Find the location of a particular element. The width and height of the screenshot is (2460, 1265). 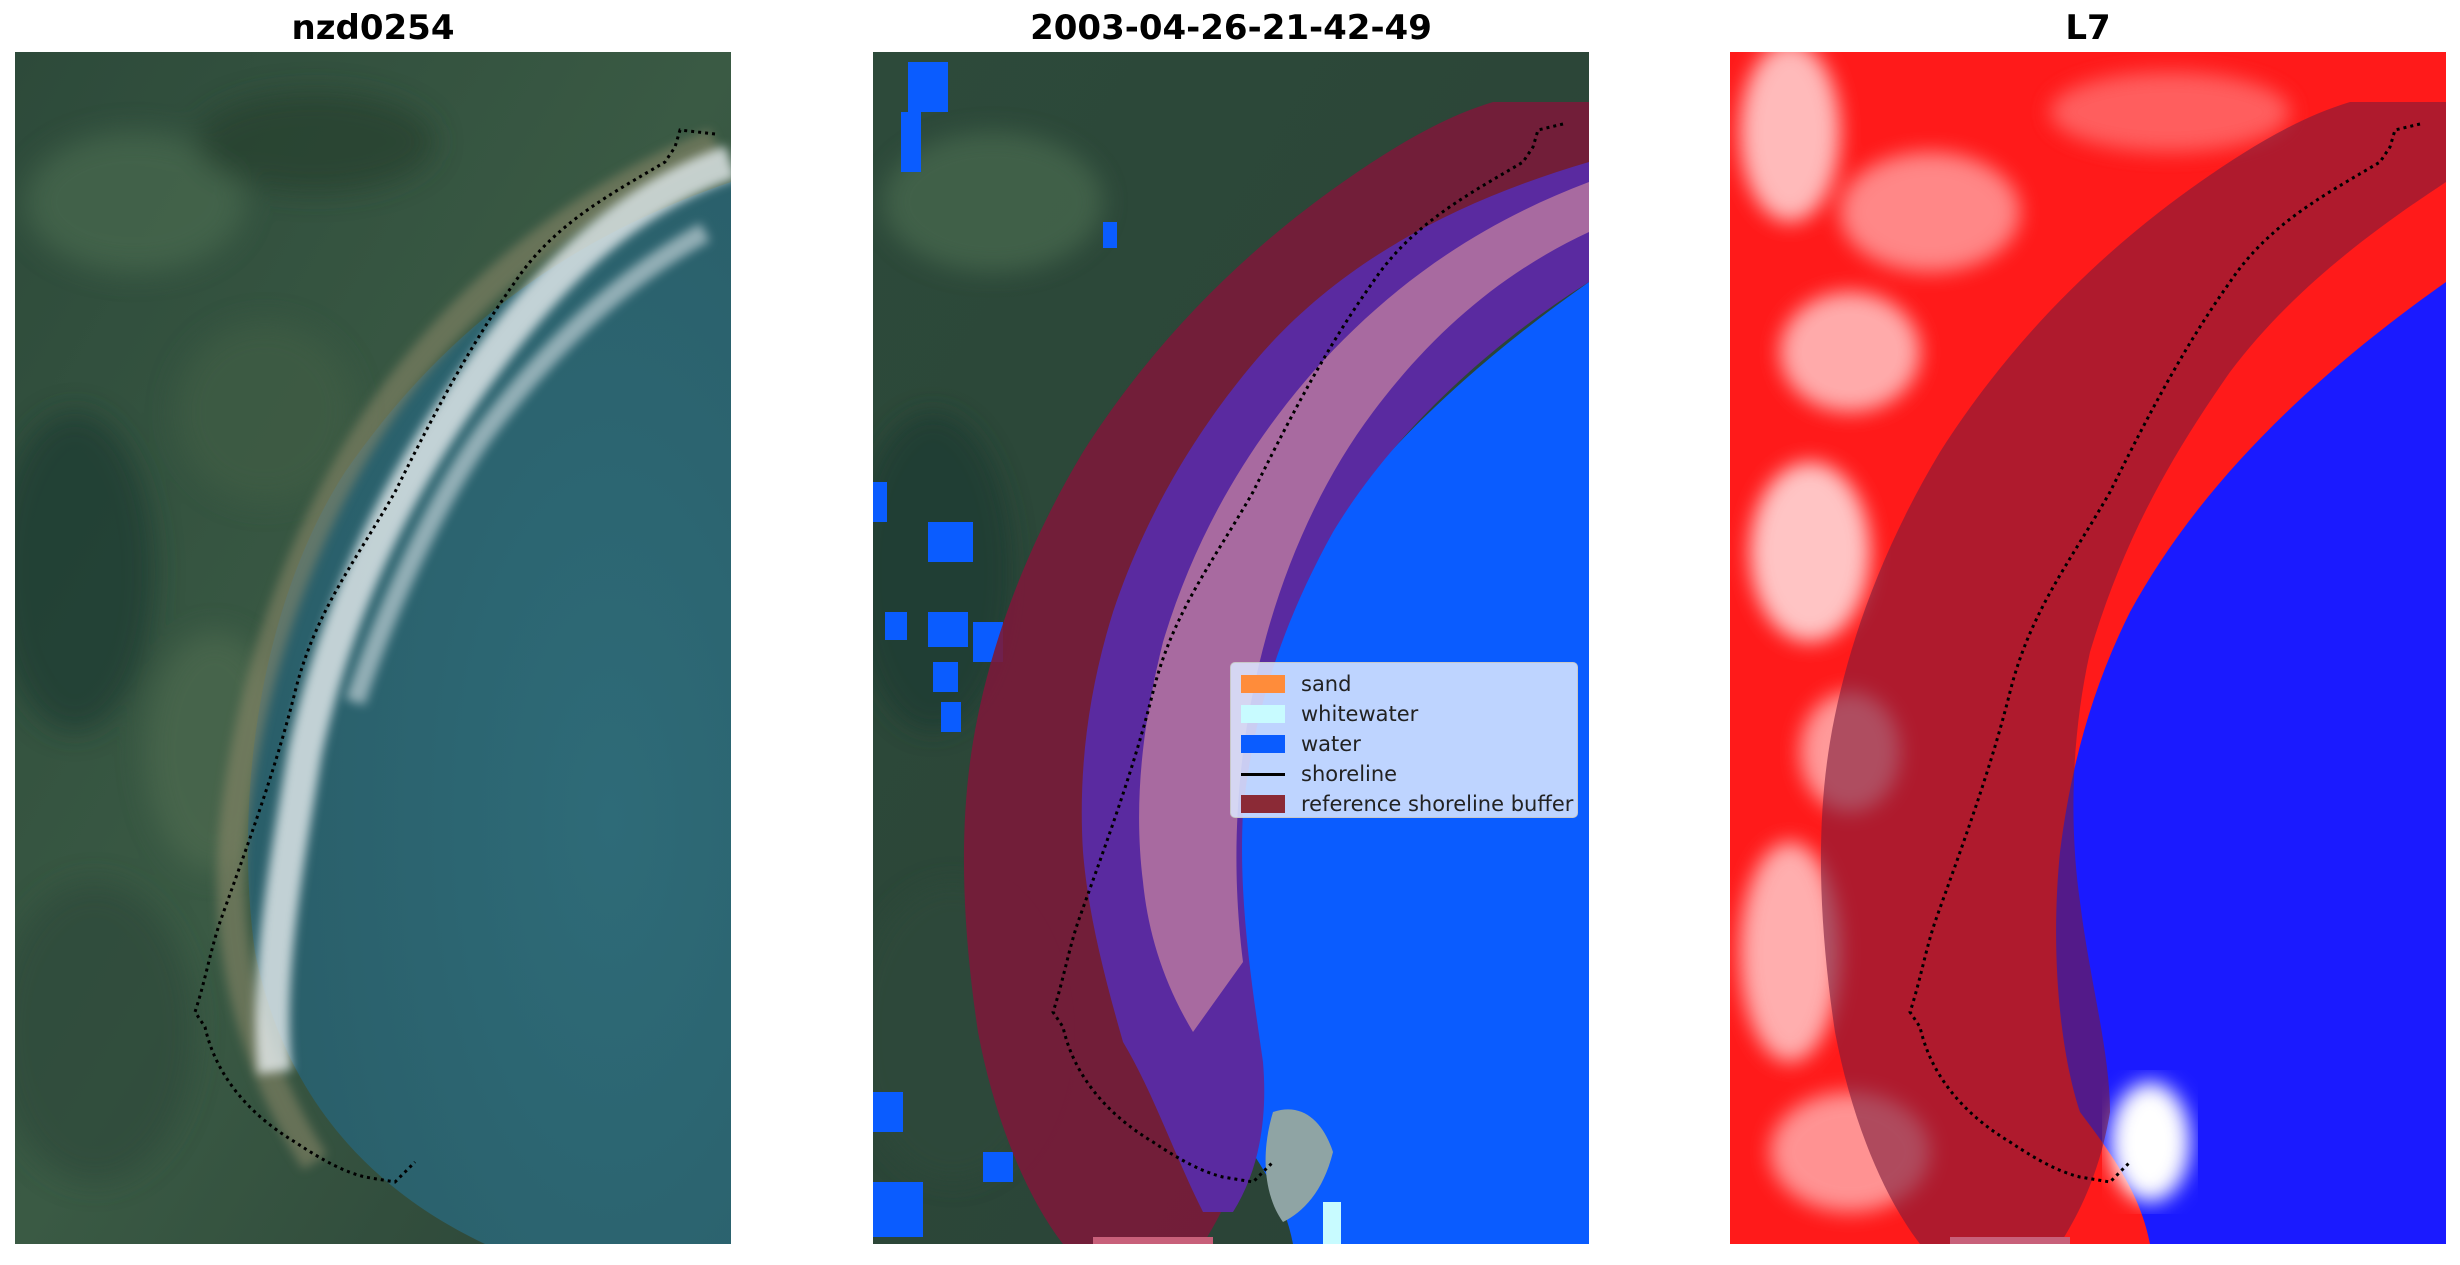

legend-item-whitewater: whitewater is located at coordinates (1404, 714).